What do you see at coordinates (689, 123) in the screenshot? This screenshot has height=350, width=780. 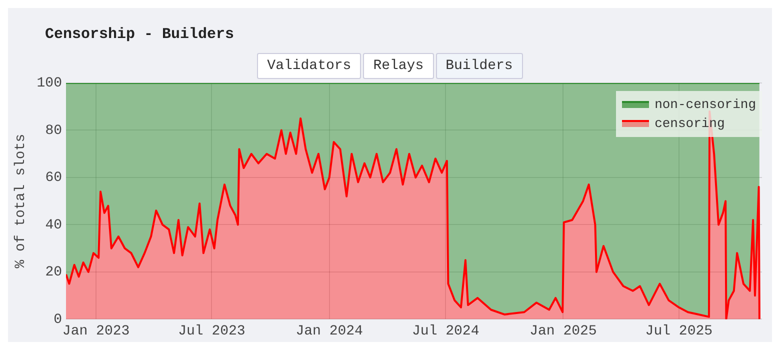 I see `legend-label: censoring` at bounding box center [689, 123].